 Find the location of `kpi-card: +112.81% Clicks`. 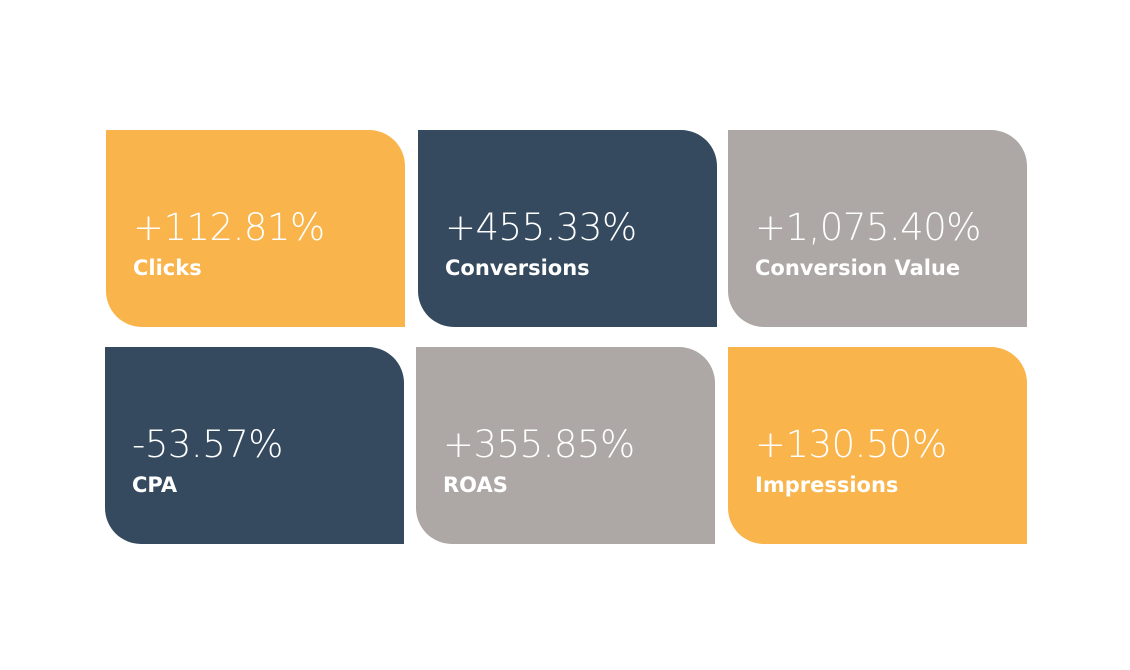

kpi-card: +112.81% Clicks is located at coordinates (255, 228).